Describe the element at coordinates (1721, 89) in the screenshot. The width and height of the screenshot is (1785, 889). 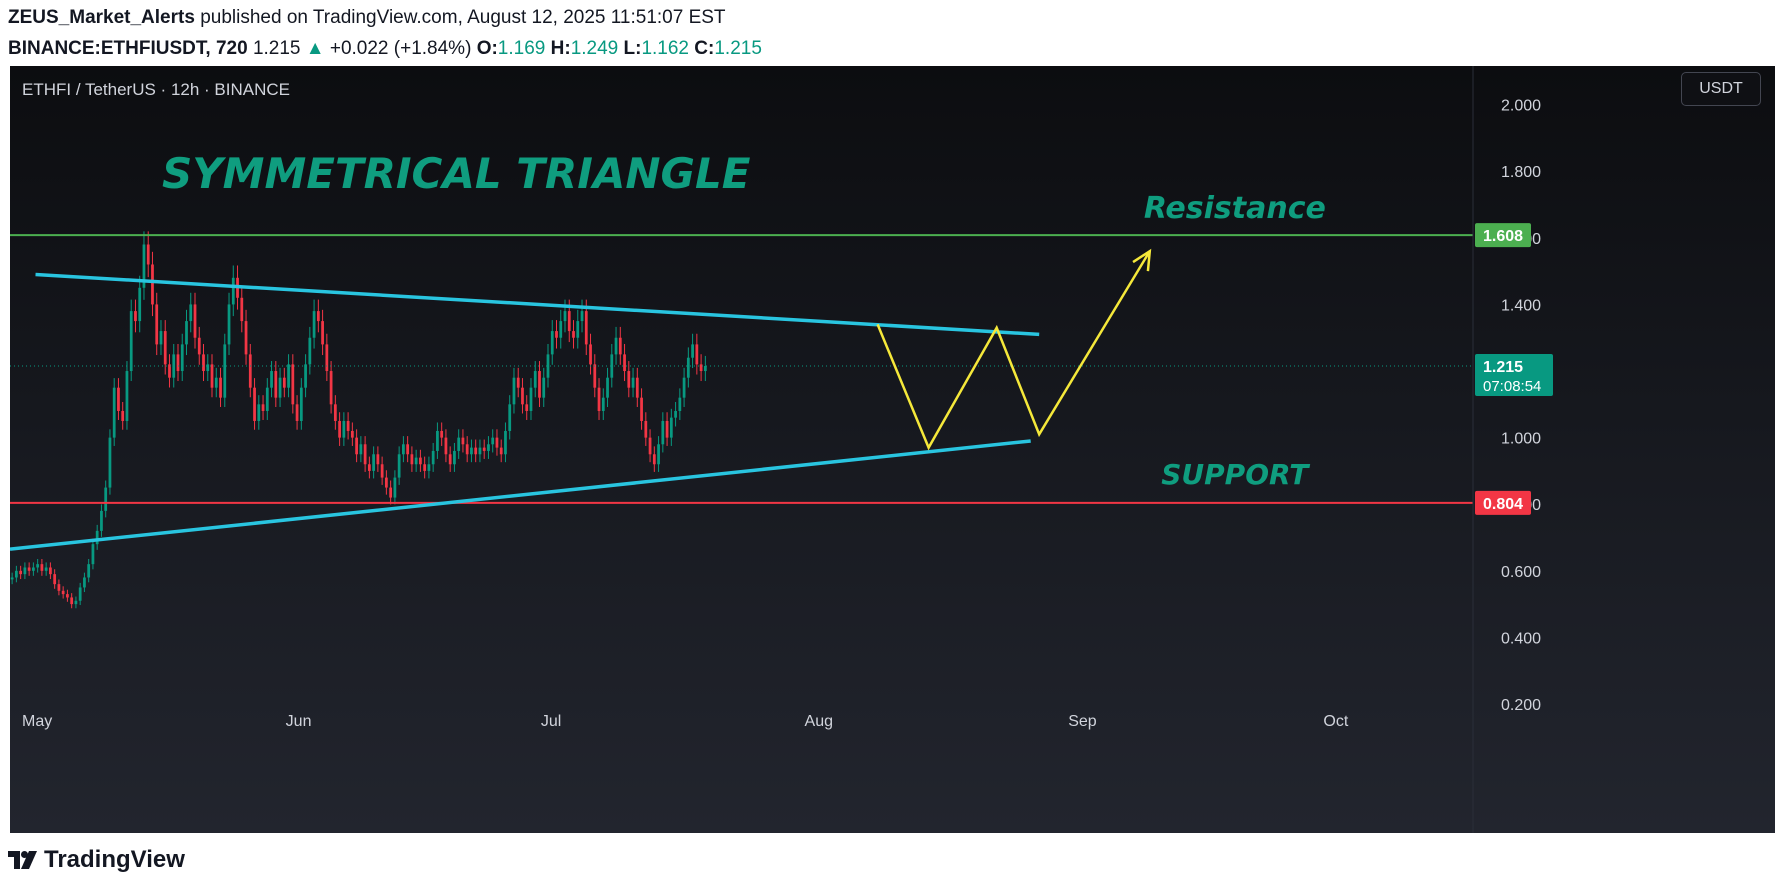
I see `currency-button: USDT` at that location.